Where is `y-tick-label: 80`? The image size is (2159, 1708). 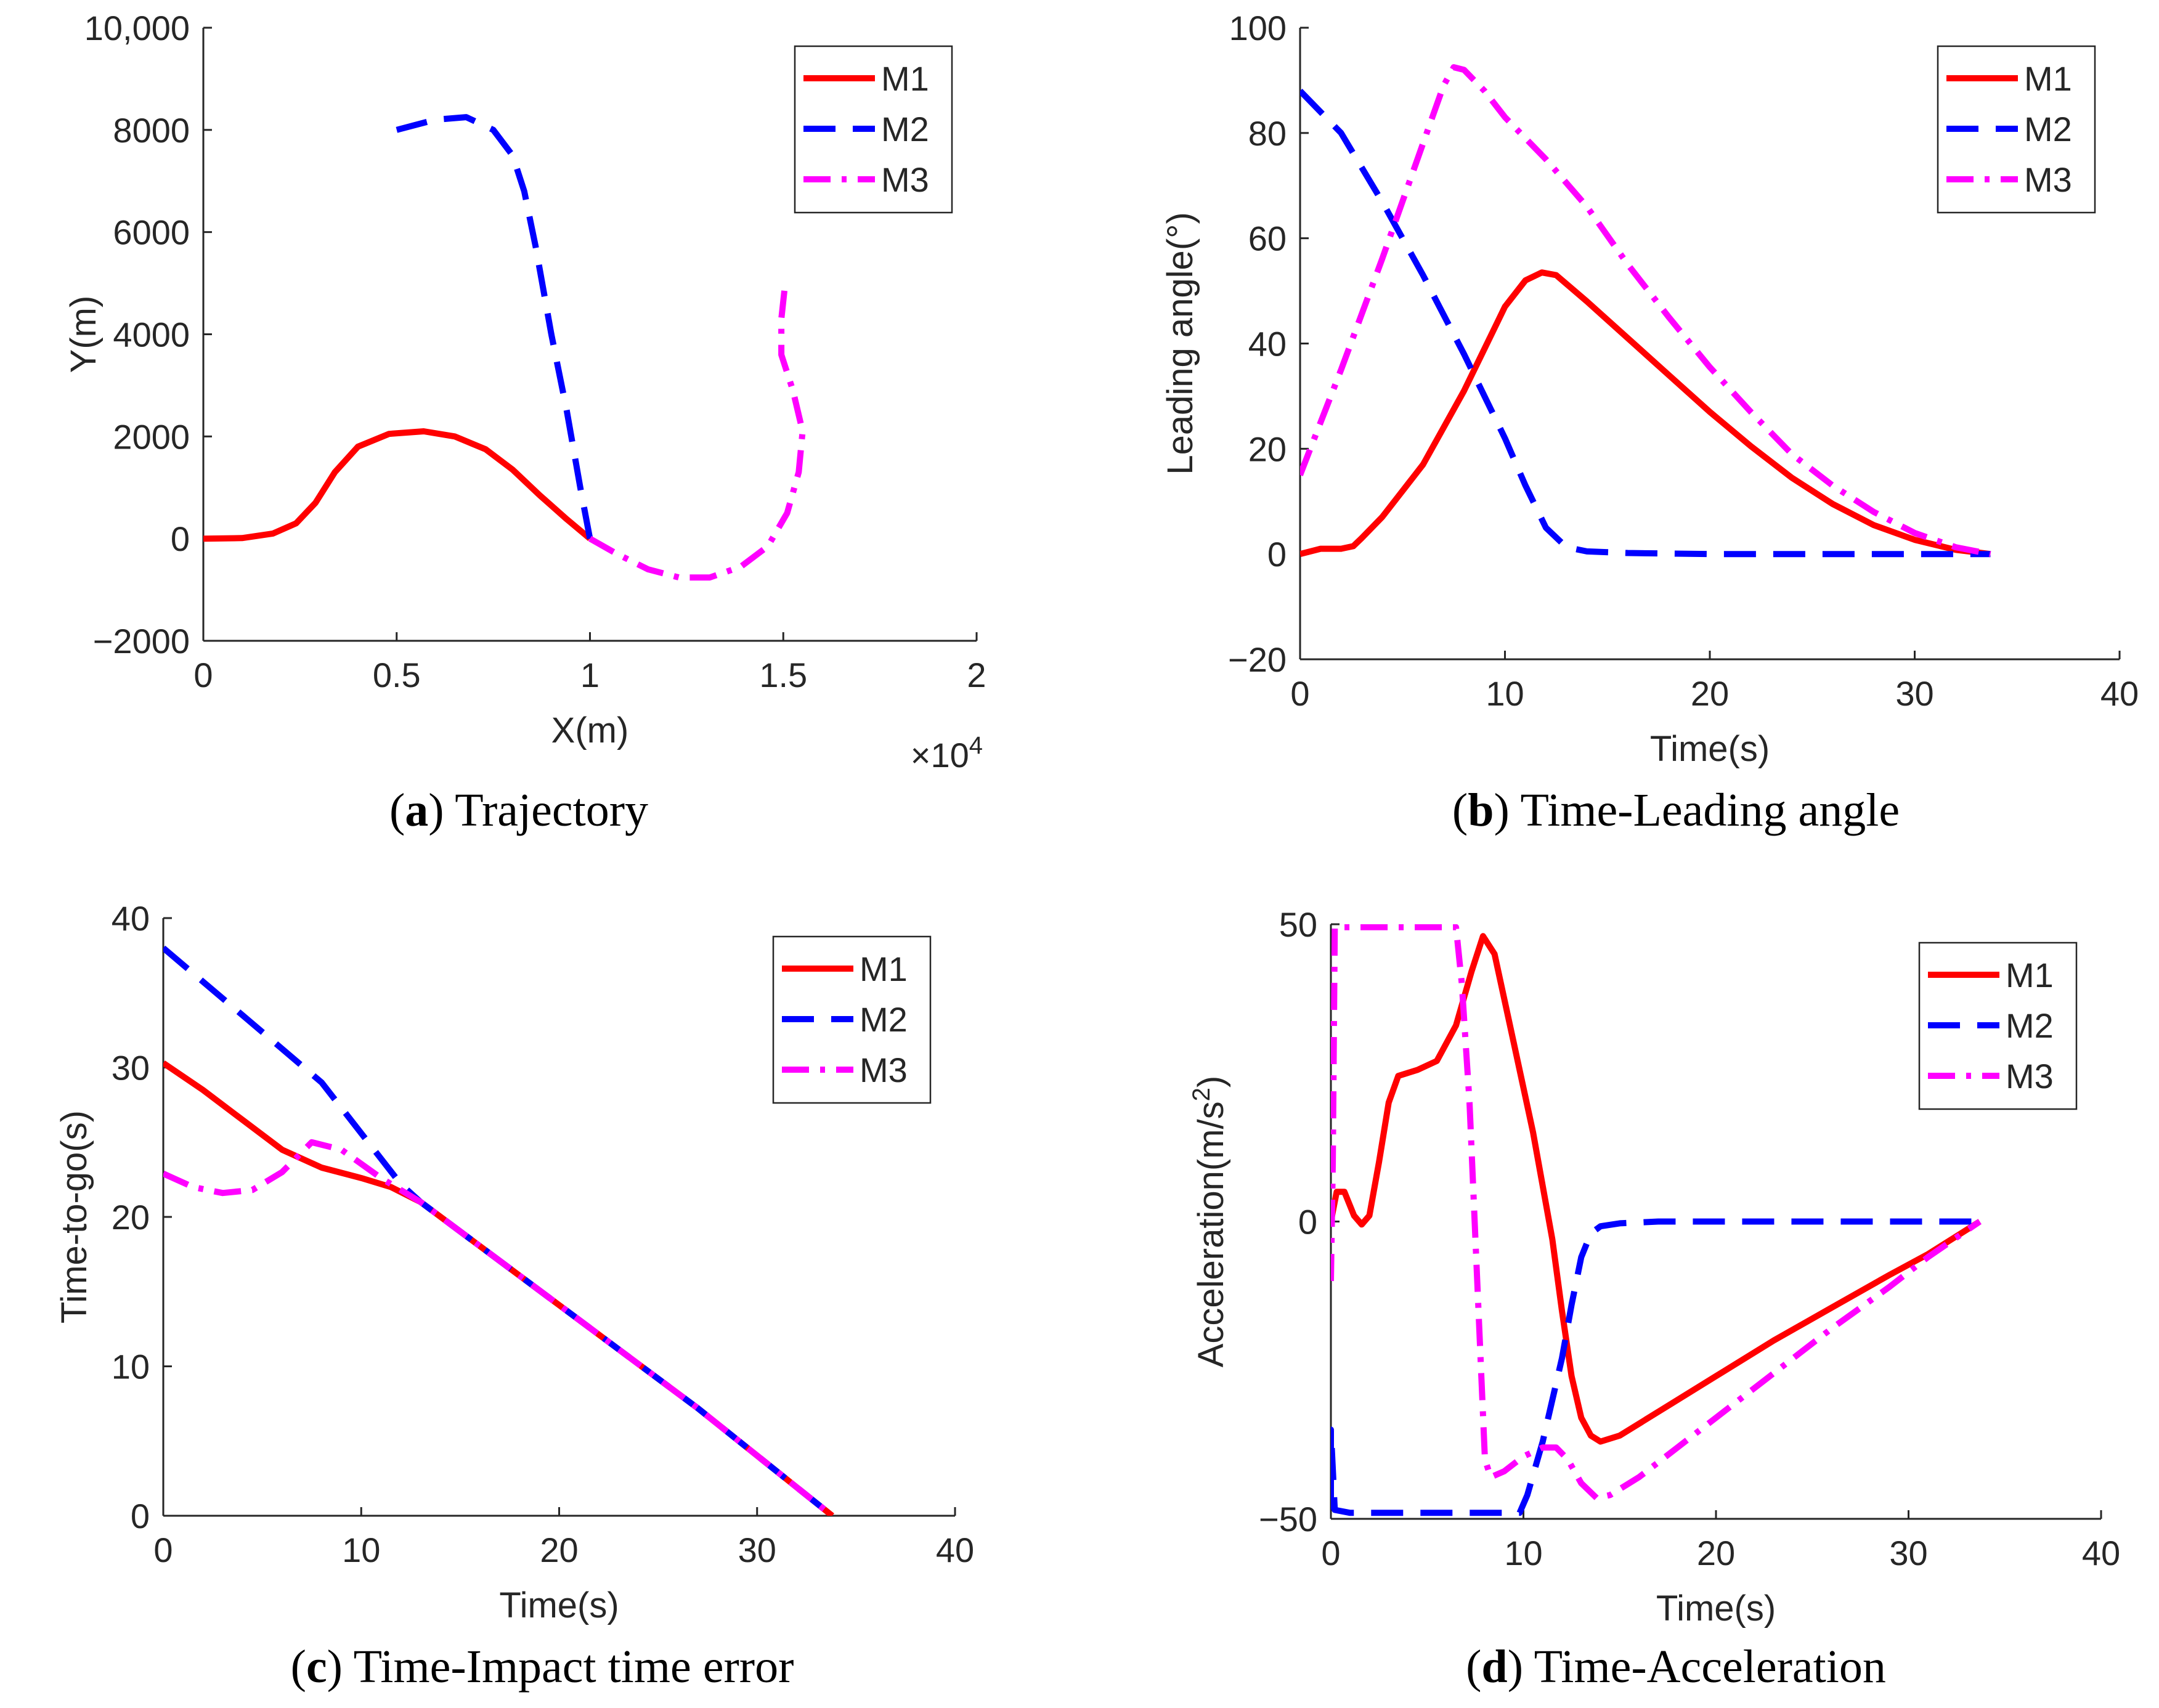 y-tick-label: 80 is located at coordinates (1267, 133).